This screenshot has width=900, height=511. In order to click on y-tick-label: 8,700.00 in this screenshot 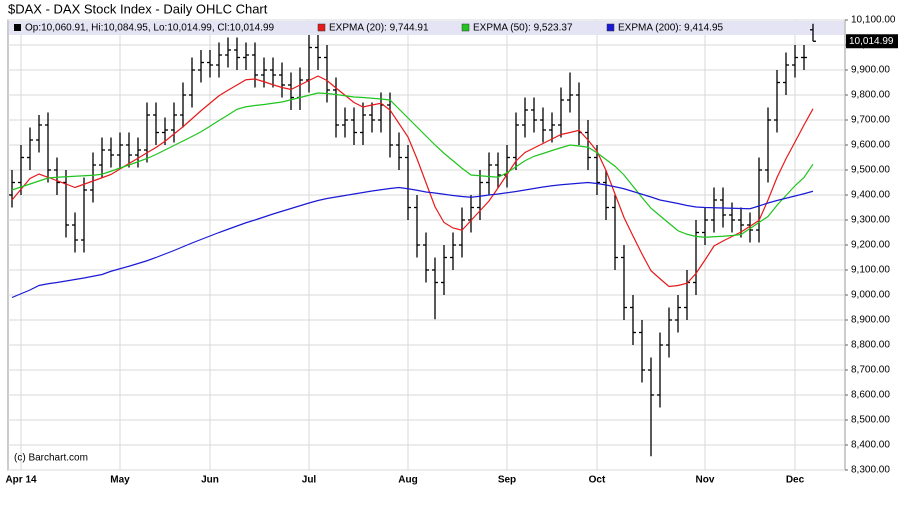, I will do `click(870, 370)`.